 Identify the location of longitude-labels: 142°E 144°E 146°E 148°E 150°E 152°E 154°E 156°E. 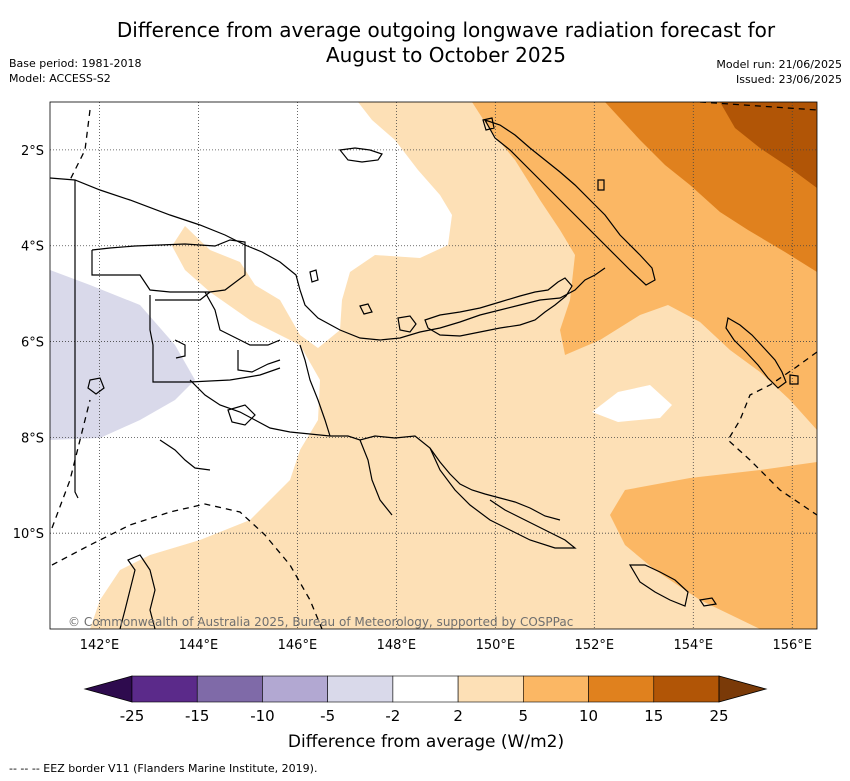
(446, 645).